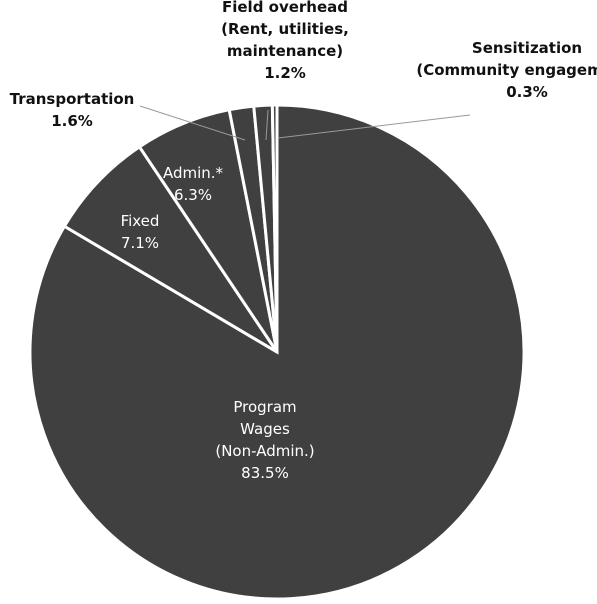  I want to click on value-label: 7.1%, so click(140, 243).